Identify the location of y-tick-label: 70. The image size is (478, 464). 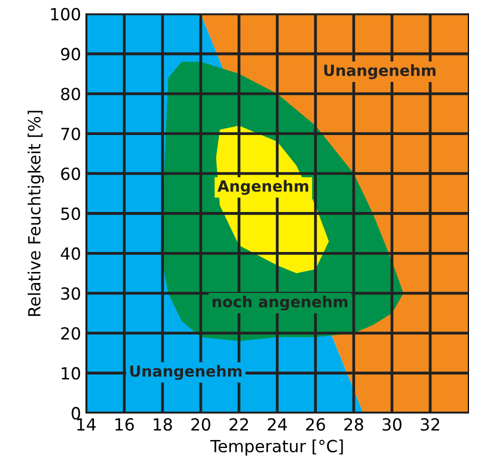
(70, 134).